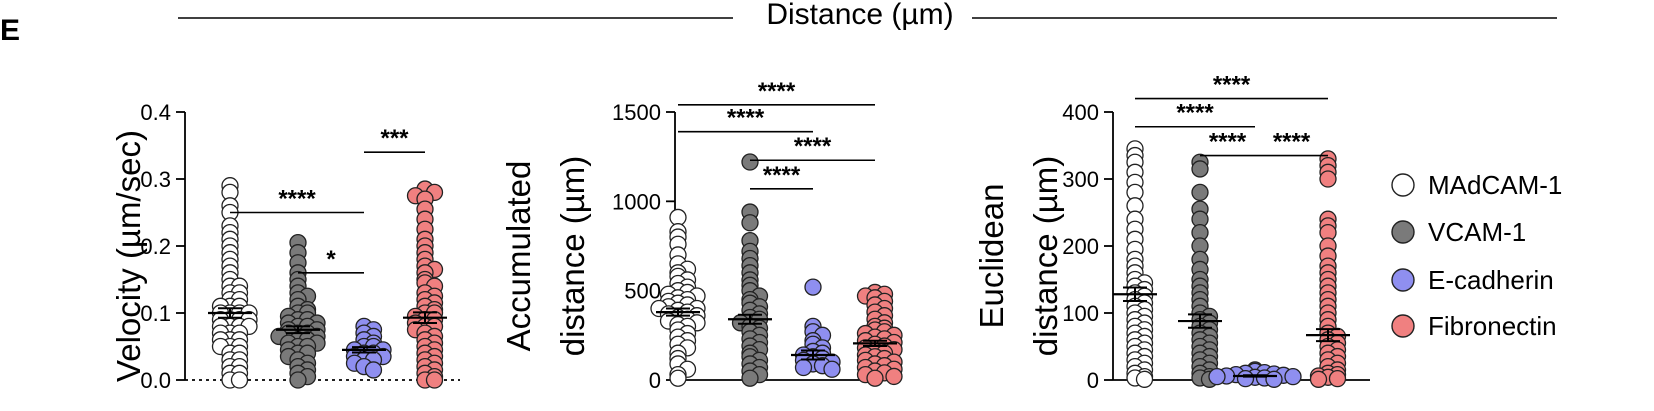  Describe the element at coordinates (518, 256) in the screenshot. I see `y-axis-title: Accumulated` at that location.